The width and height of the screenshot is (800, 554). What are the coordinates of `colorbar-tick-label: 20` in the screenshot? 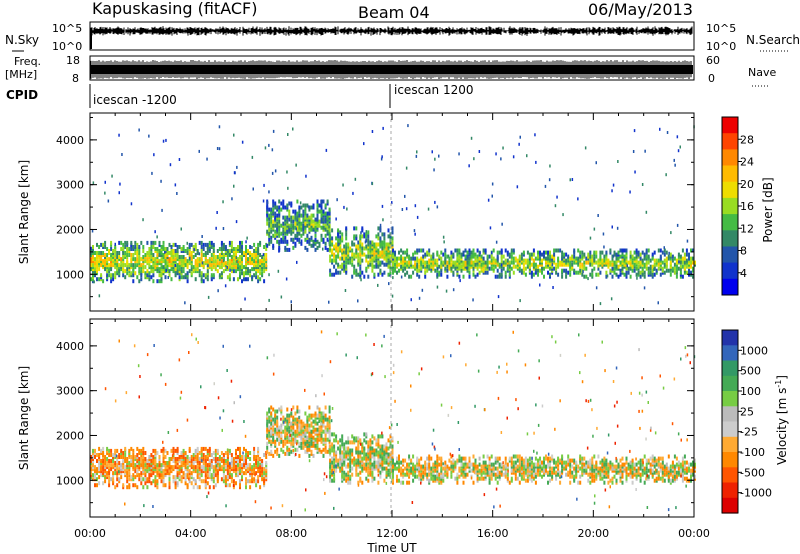 It's located at (747, 184).